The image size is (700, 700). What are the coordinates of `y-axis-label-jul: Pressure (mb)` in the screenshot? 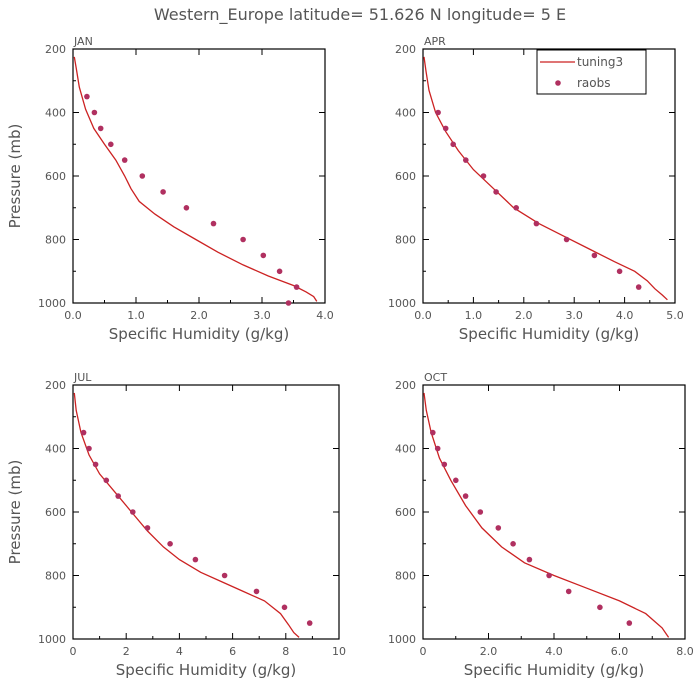 It's located at (15, 512).